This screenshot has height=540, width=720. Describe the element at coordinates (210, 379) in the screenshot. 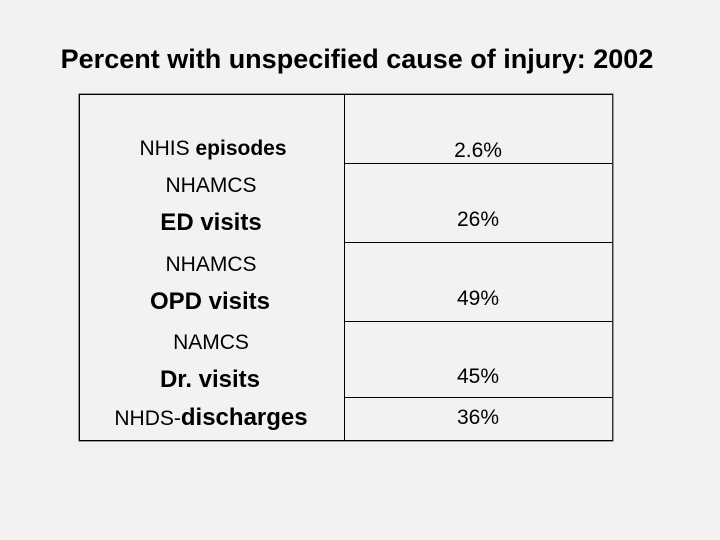

I see `row-measure: Dr. visits` at that location.